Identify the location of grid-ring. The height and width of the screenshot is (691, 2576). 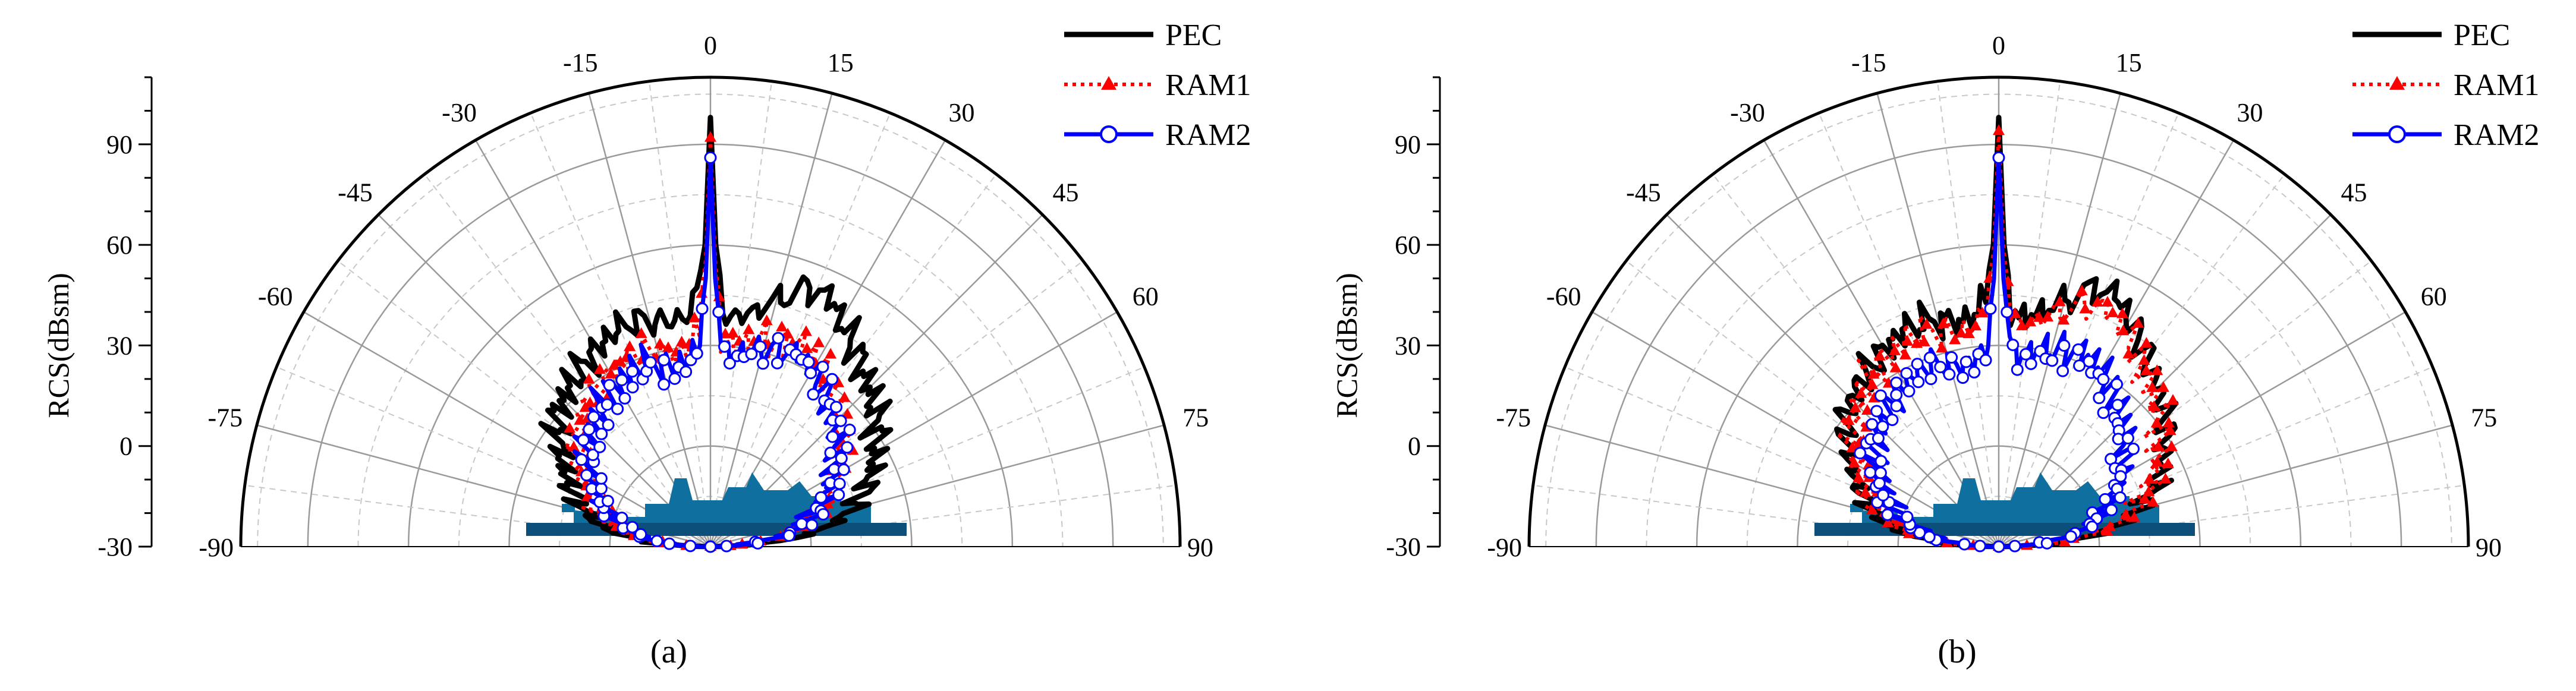
(1999, 370).